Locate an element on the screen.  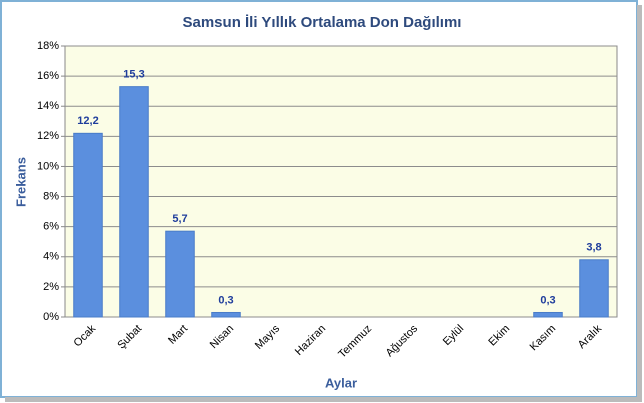
y-tick-label: 12% is located at coordinates (48, 136).